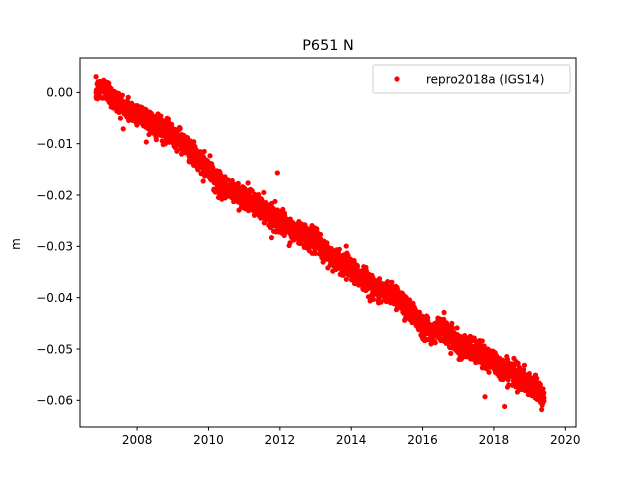  What do you see at coordinates (54, 247) in the screenshot?
I see `y-tick-label: −0.03` at bounding box center [54, 247].